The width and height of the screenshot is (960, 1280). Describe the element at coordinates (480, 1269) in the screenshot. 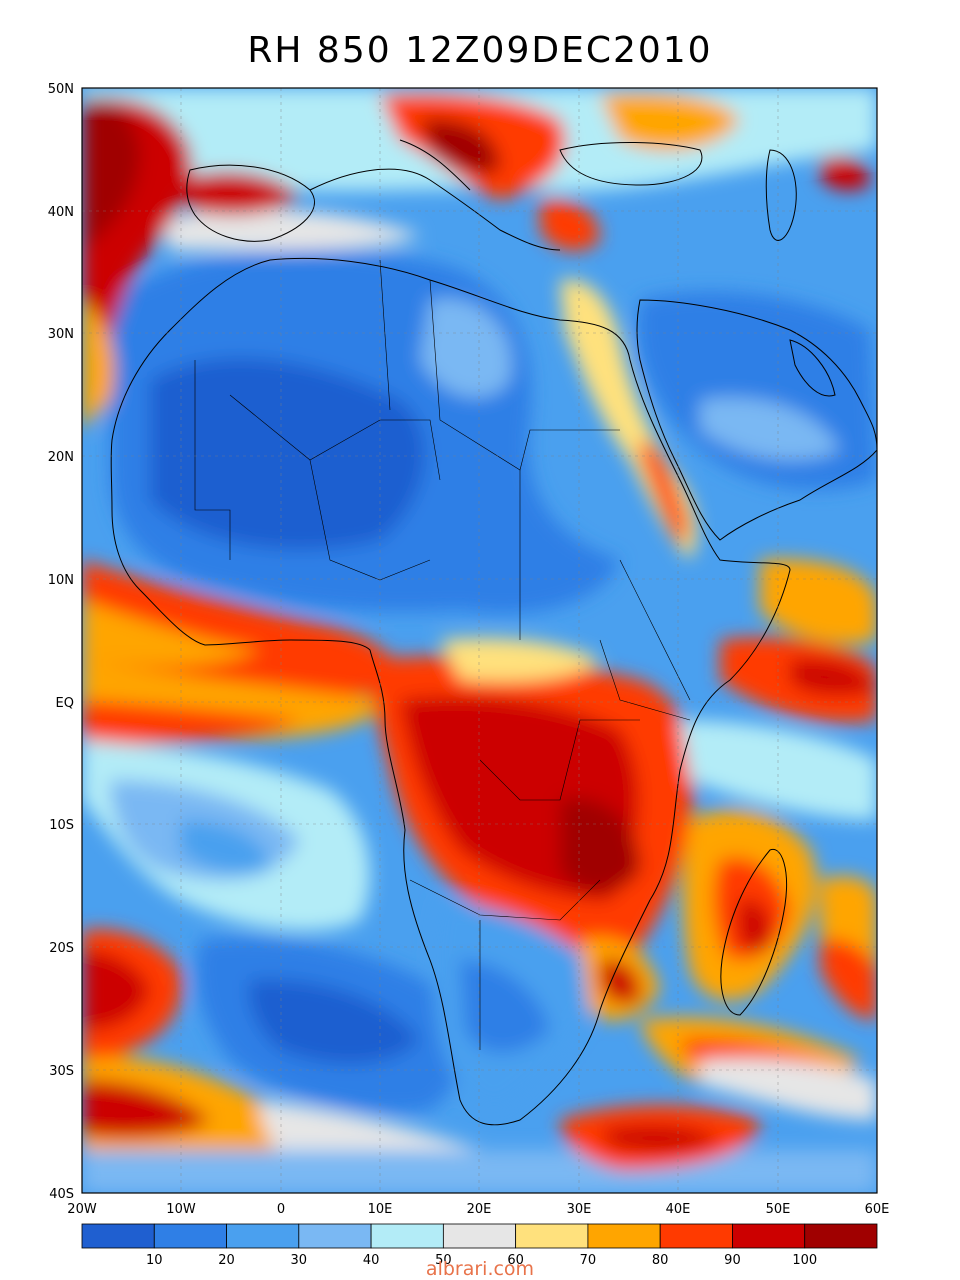

I see `watermark: albrari.com` at that location.